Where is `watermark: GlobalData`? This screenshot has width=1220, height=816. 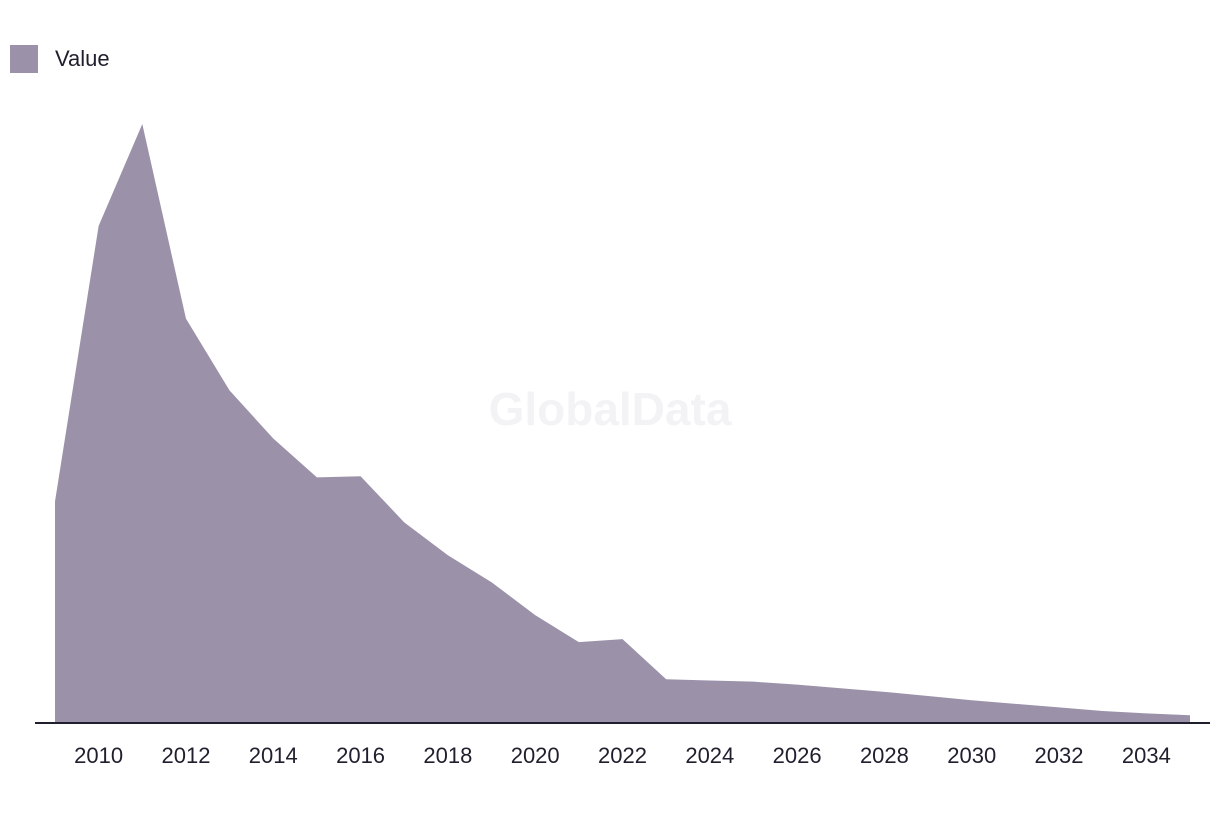 watermark: GlobalData is located at coordinates (610, 409).